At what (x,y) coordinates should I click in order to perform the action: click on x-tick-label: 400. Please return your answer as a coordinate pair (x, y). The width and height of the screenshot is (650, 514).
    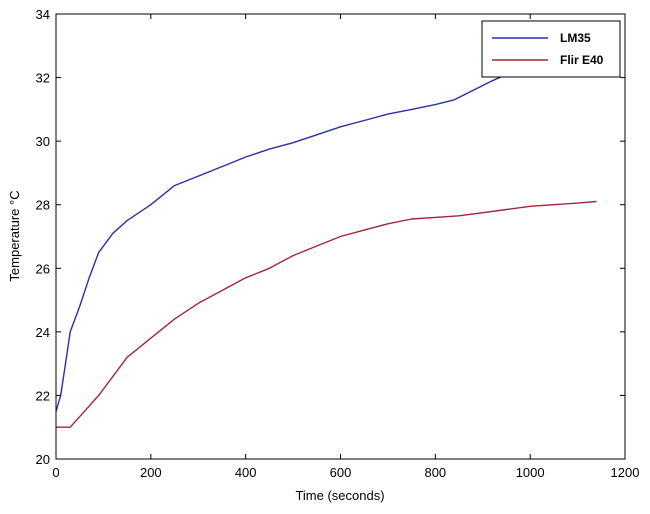
    Looking at the image, I should click on (246, 472).